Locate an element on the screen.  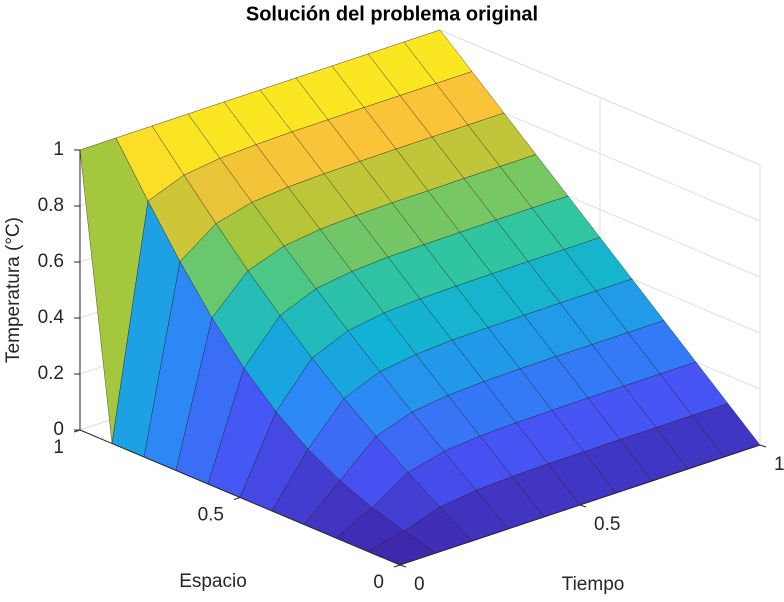
x-tick-label: 0.5 is located at coordinates (607, 524).